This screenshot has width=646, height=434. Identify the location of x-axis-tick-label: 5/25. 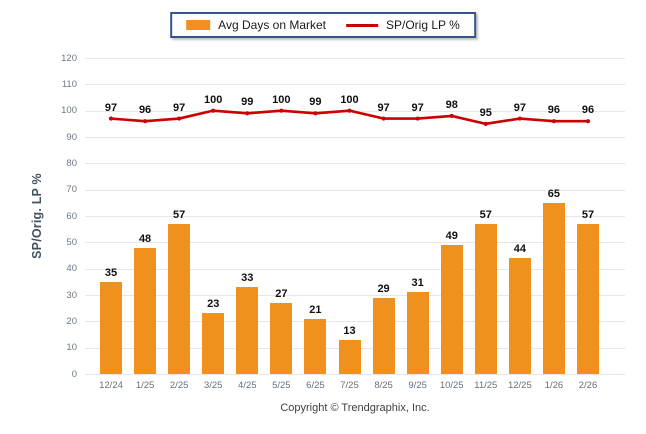
(281, 385).